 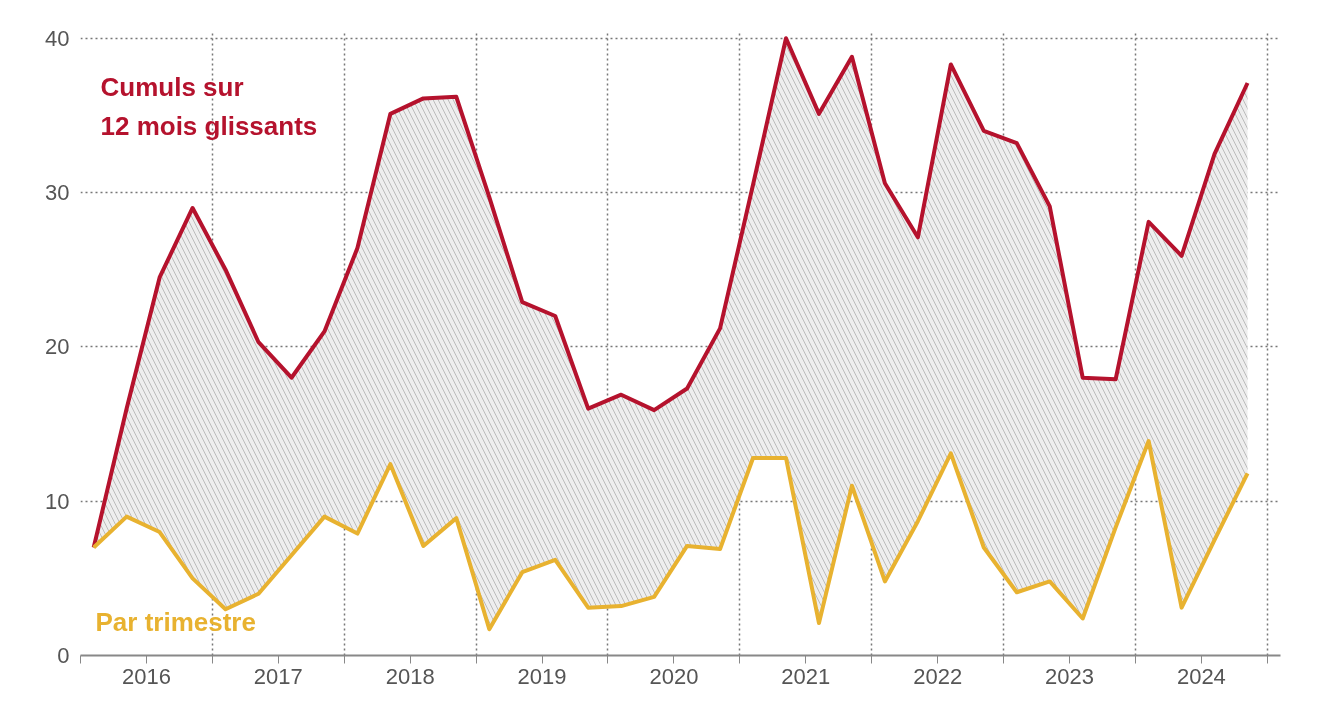 I want to click on x-tick-label: 2024, so click(x=1201, y=676).